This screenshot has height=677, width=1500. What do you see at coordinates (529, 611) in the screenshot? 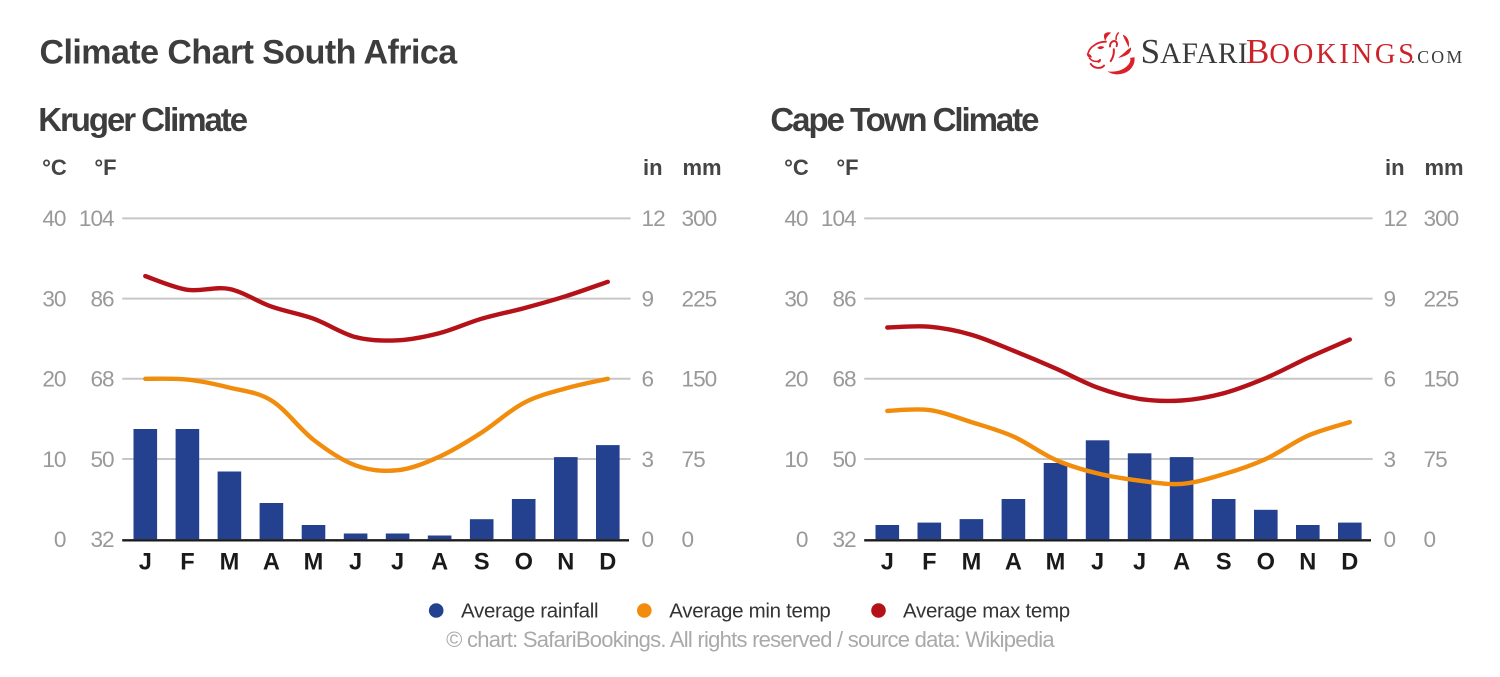
I see `svg-text: Average rainfall` at bounding box center [529, 611].